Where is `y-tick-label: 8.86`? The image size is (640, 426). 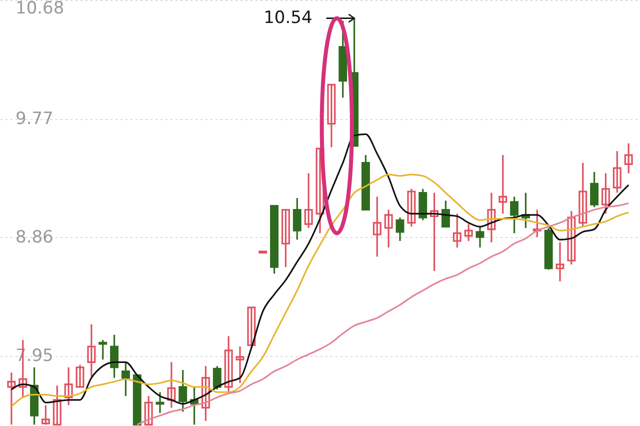
y-tick-label: 8.86 is located at coordinates (35, 238).